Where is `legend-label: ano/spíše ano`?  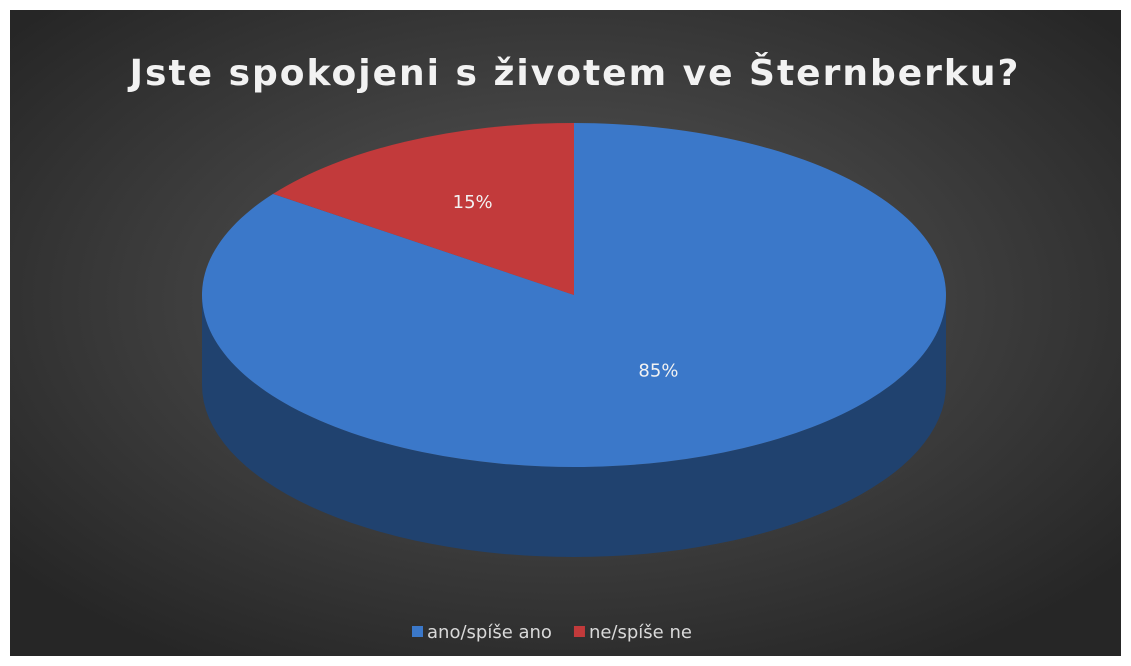
legend-label: ano/spíše ano is located at coordinates (489, 632).